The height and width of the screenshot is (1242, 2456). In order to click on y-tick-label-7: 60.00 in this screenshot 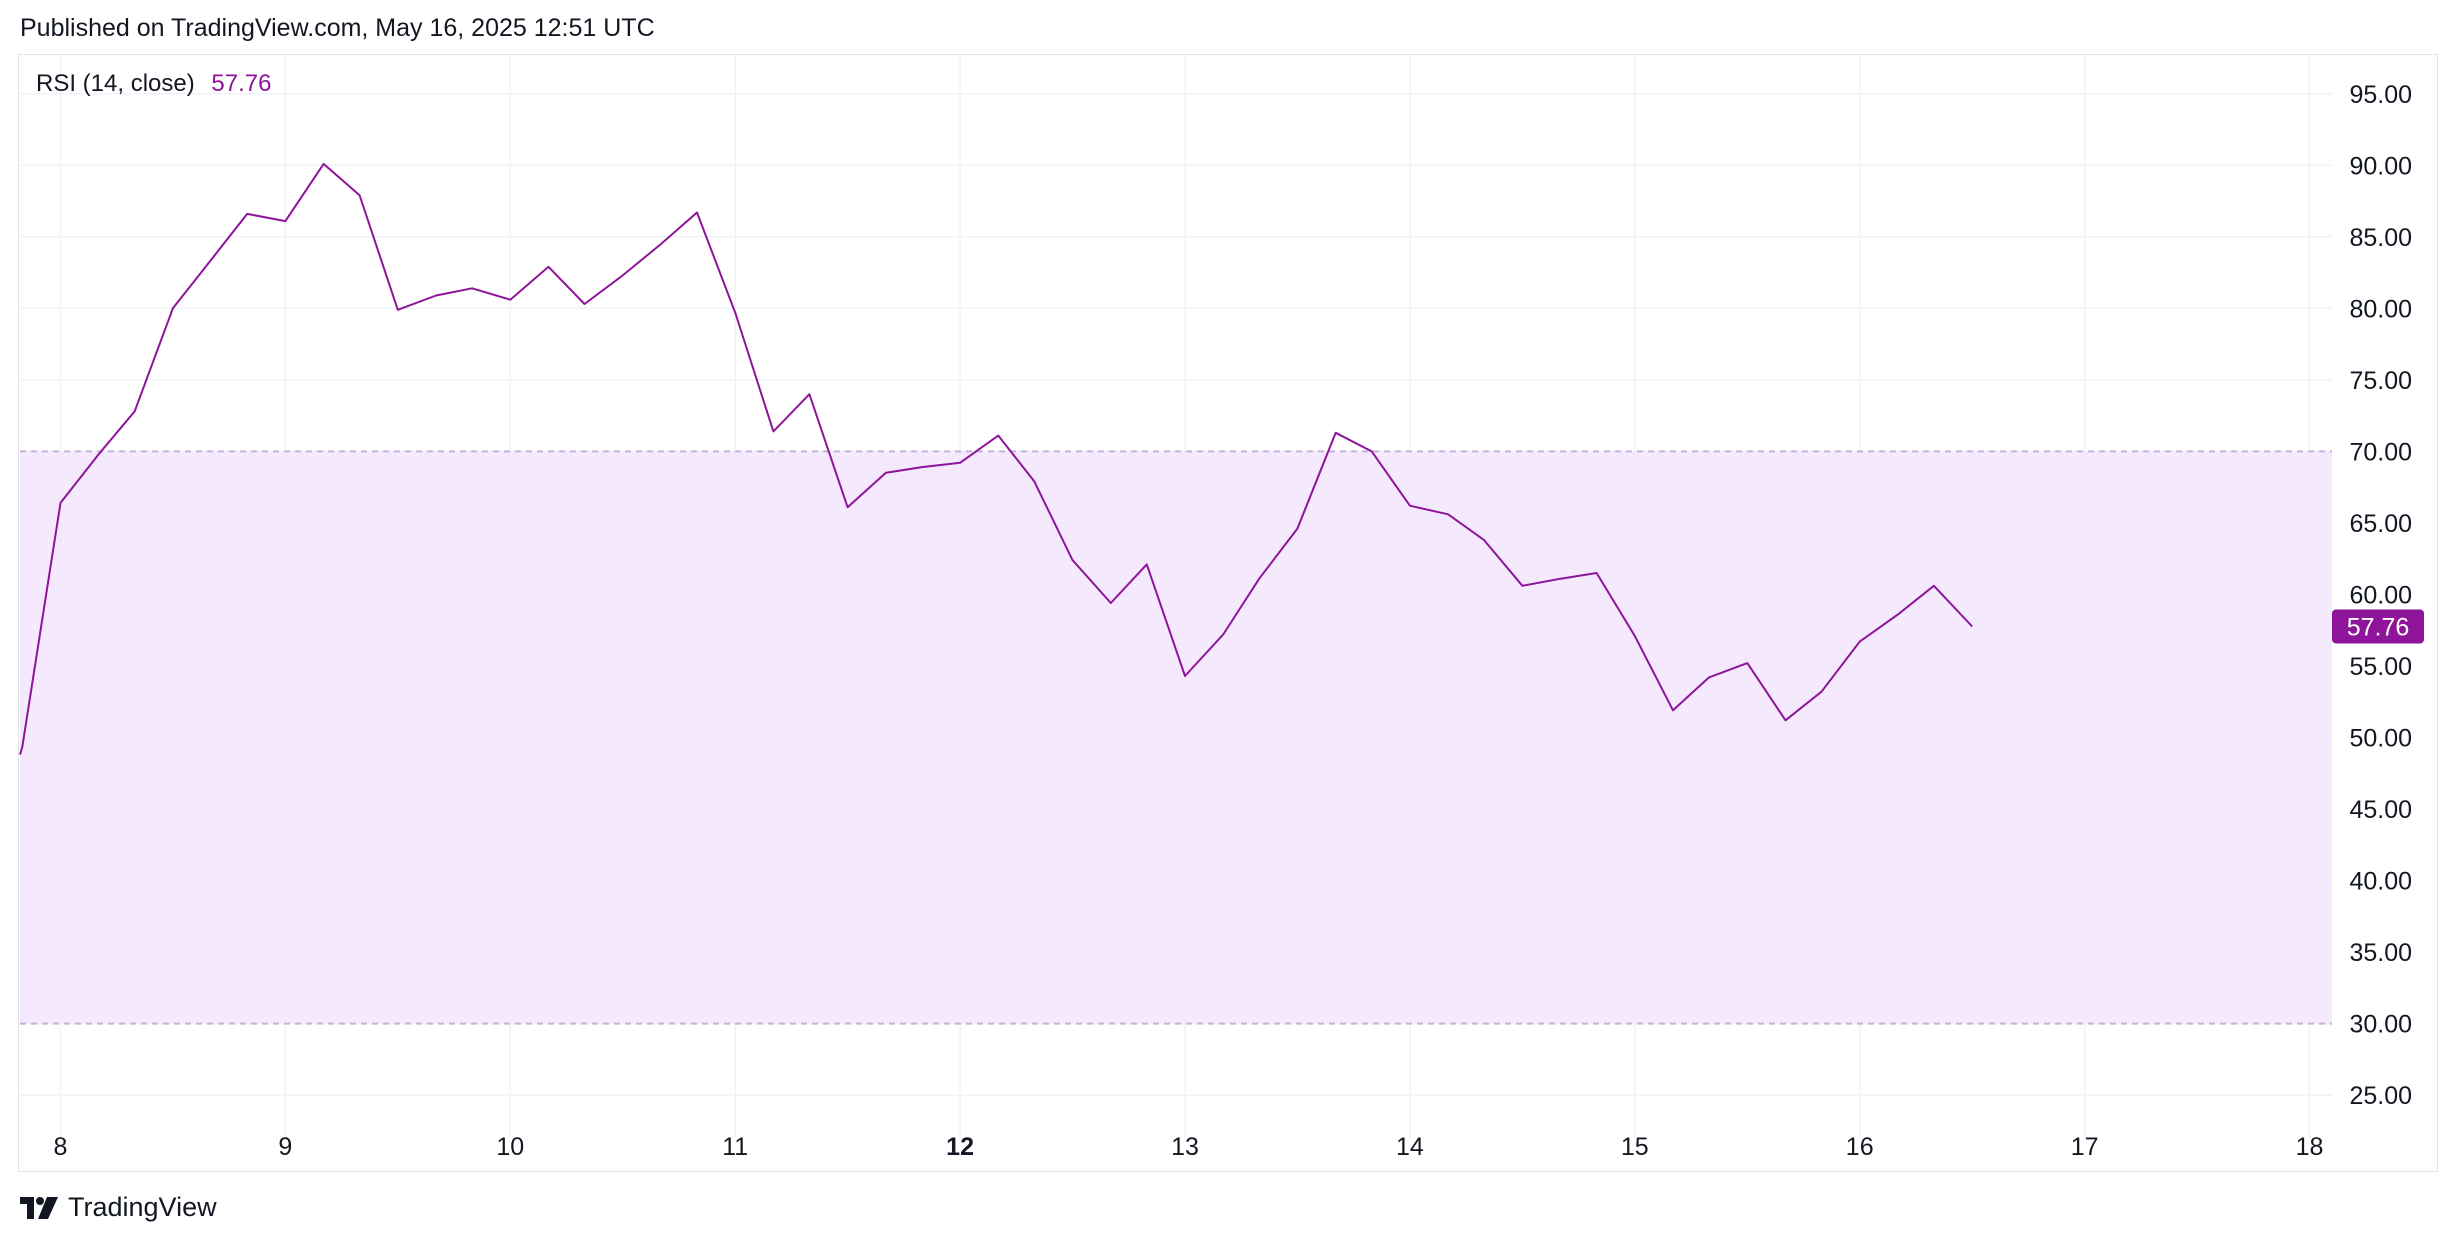, I will do `click(2380, 595)`.